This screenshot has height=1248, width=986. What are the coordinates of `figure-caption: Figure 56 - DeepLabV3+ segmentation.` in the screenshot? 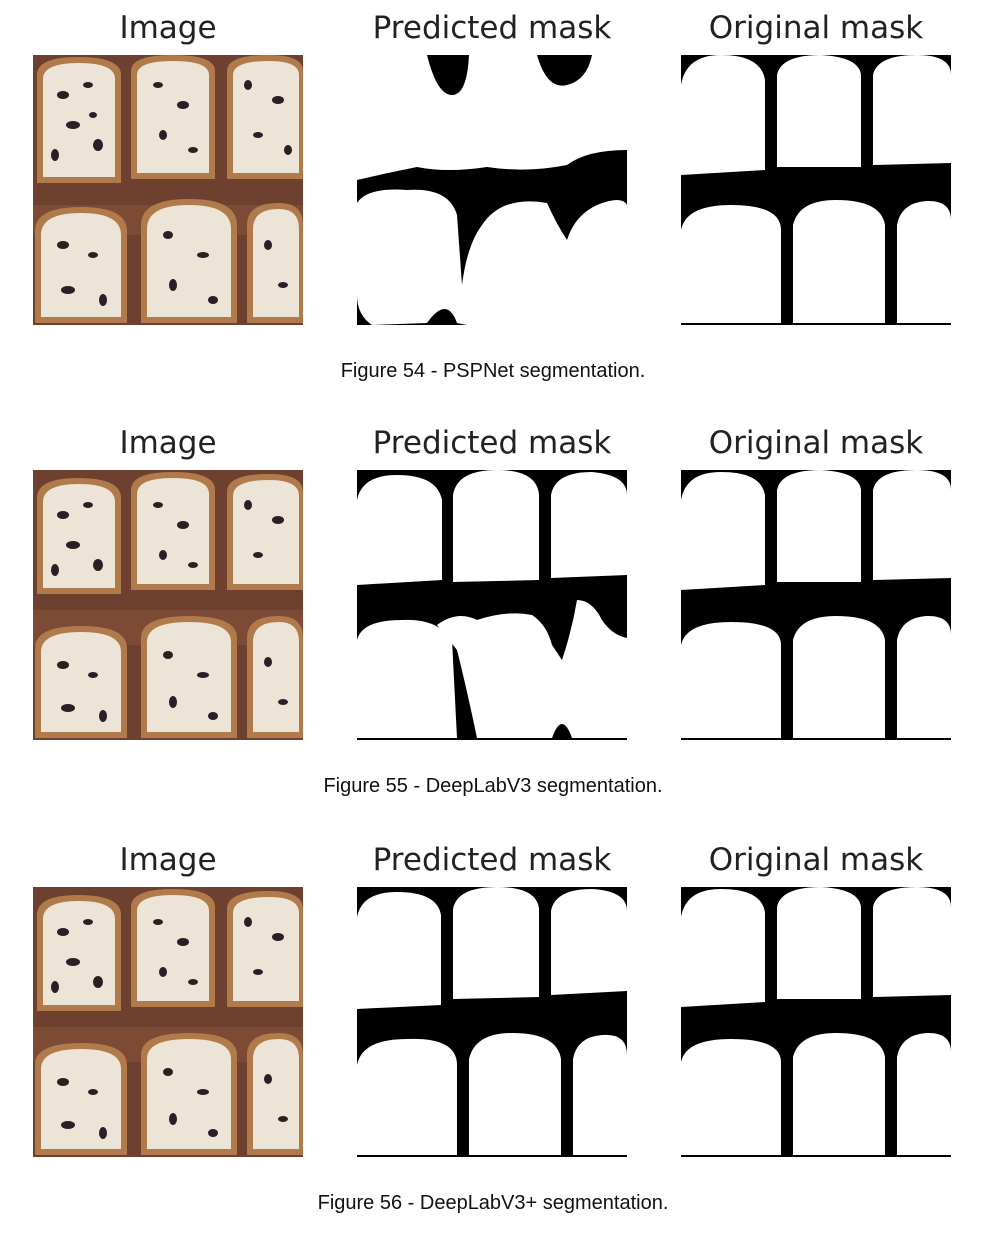 It's located at (493, 1203).